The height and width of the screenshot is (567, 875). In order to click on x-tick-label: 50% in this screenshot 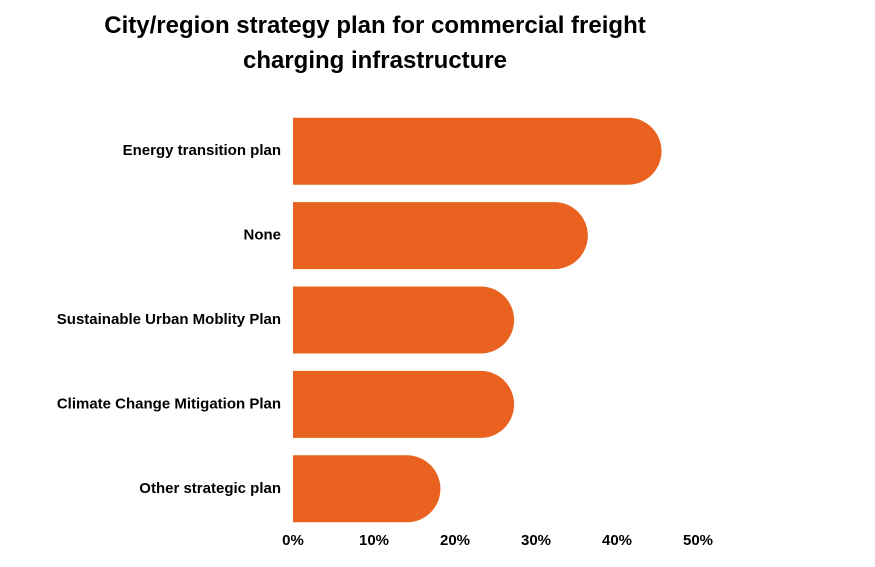, I will do `click(698, 540)`.